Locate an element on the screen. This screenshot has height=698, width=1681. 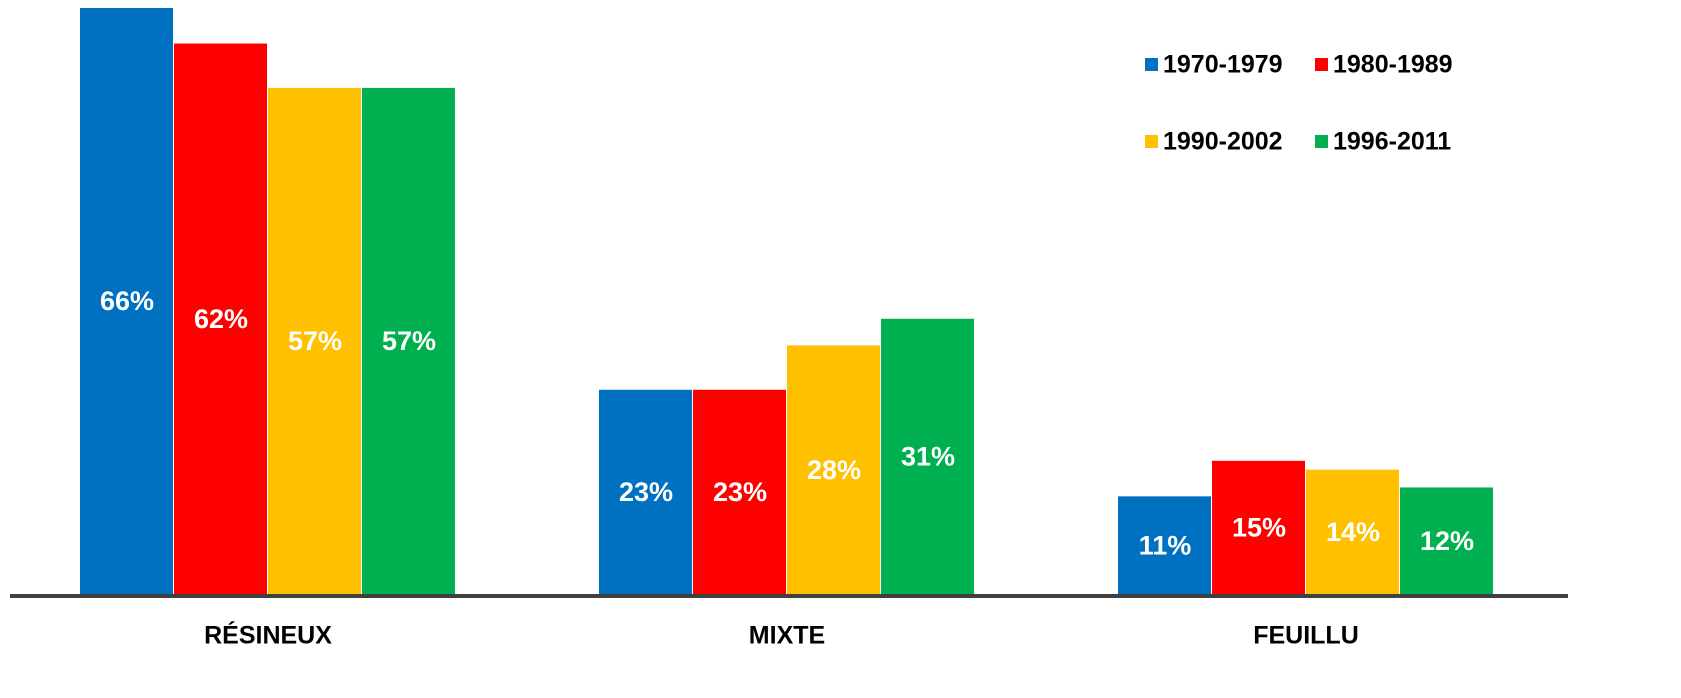
legend-label: 1996-2011 is located at coordinates (1392, 142).